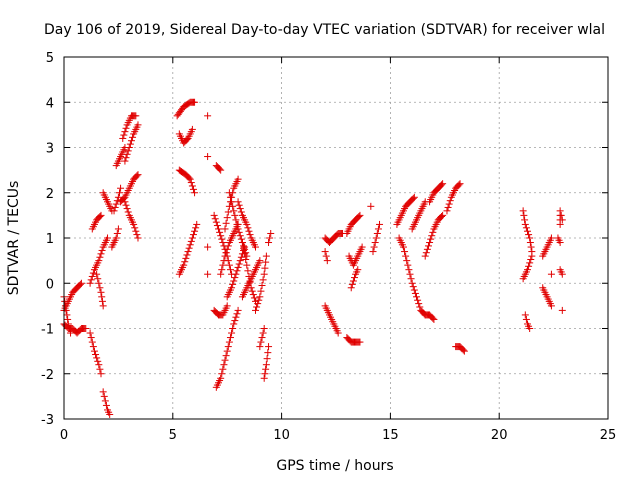 Image resolution: width=640 pixels, height=480 pixels. What do you see at coordinates (50, 194) in the screenshot?
I see `y-tick-label: 2` at bounding box center [50, 194].